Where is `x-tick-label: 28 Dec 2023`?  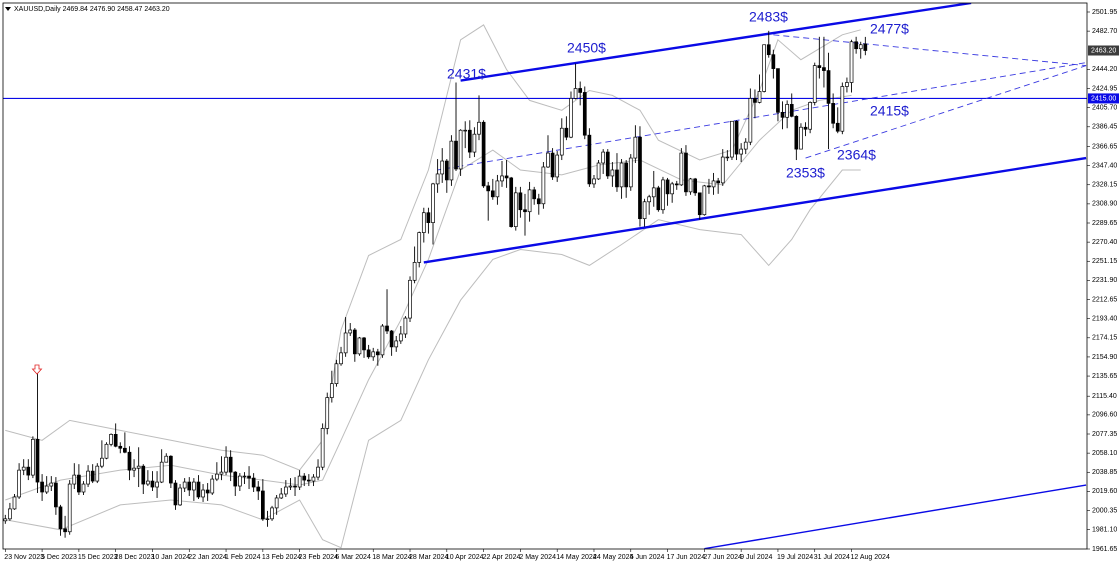 x-tick-label: 28 Dec 2023 is located at coordinates (135, 557).